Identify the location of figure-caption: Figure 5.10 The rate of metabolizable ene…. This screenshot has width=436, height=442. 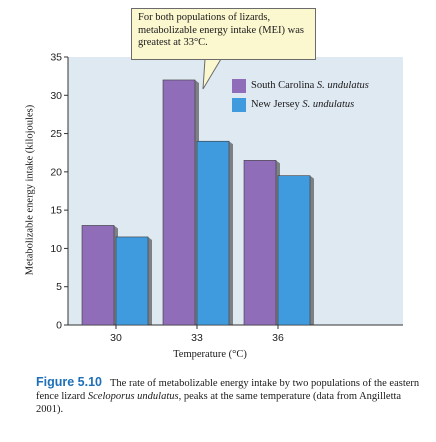
(228, 396).